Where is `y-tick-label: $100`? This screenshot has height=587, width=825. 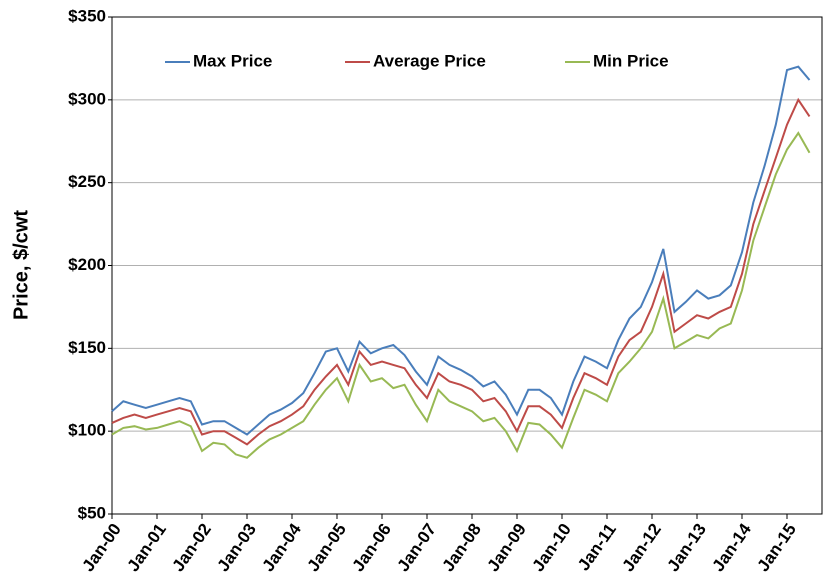
y-tick-label: $100 is located at coordinates (87, 430).